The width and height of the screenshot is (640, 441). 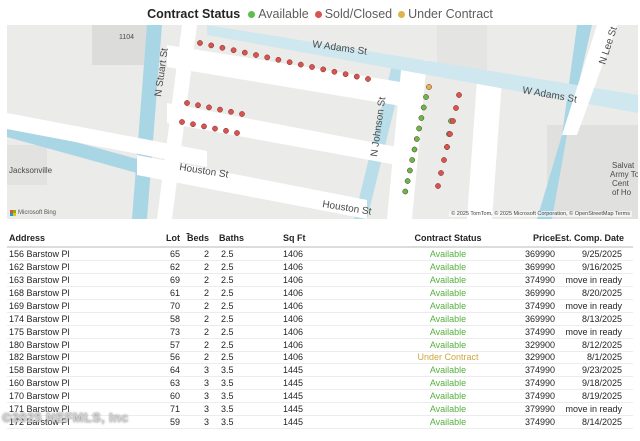 What do you see at coordinates (194, 238) in the screenshot?
I see `header-beds: ▲ Beds` at bounding box center [194, 238].